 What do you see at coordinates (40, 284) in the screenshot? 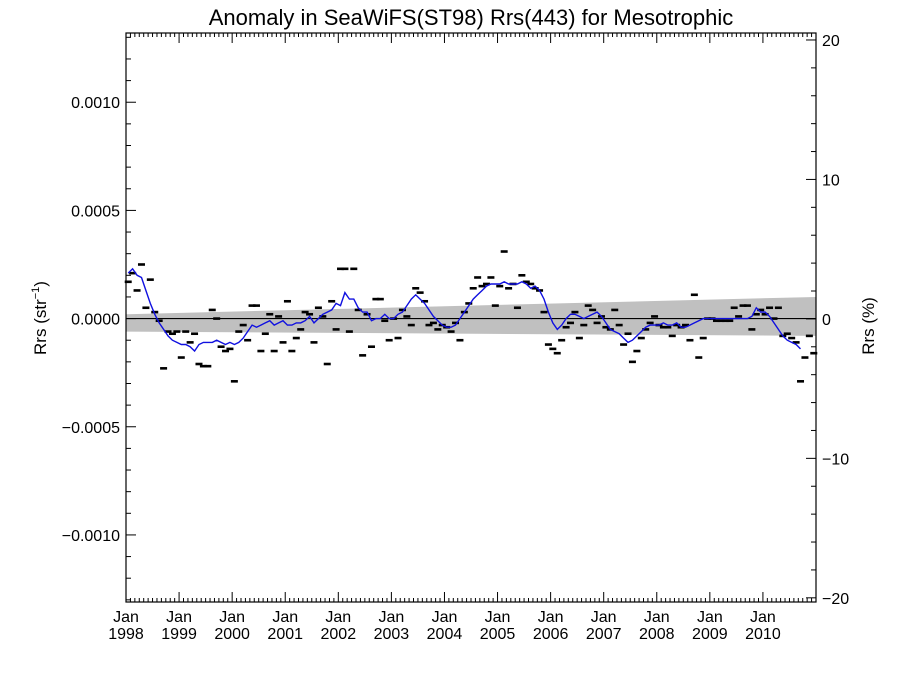
I see `y-axis-label-close: )` at bounding box center [40, 284].